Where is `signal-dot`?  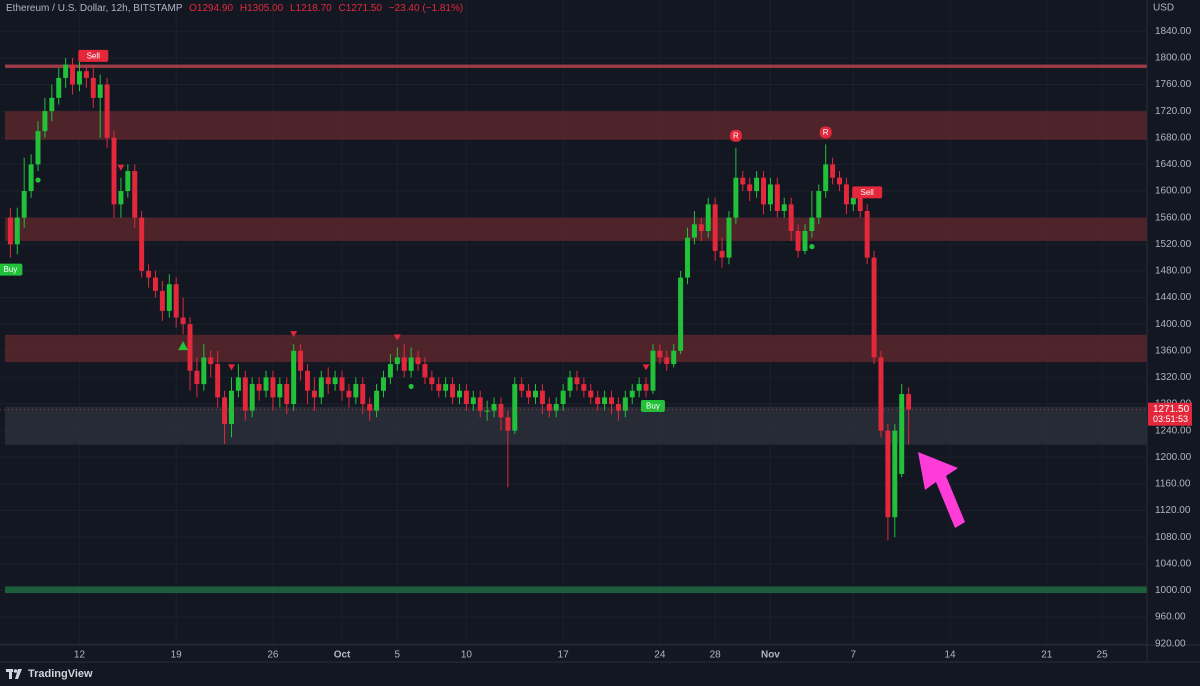
signal-dot is located at coordinates (812, 247).